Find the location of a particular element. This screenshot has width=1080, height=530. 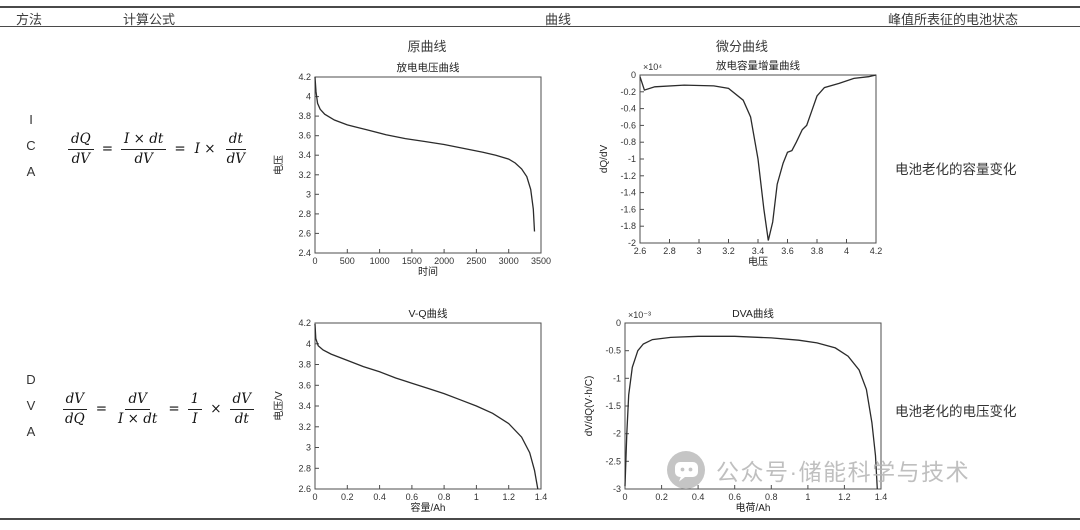

svg-text: V-Q曲线 is located at coordinates (428, 313).